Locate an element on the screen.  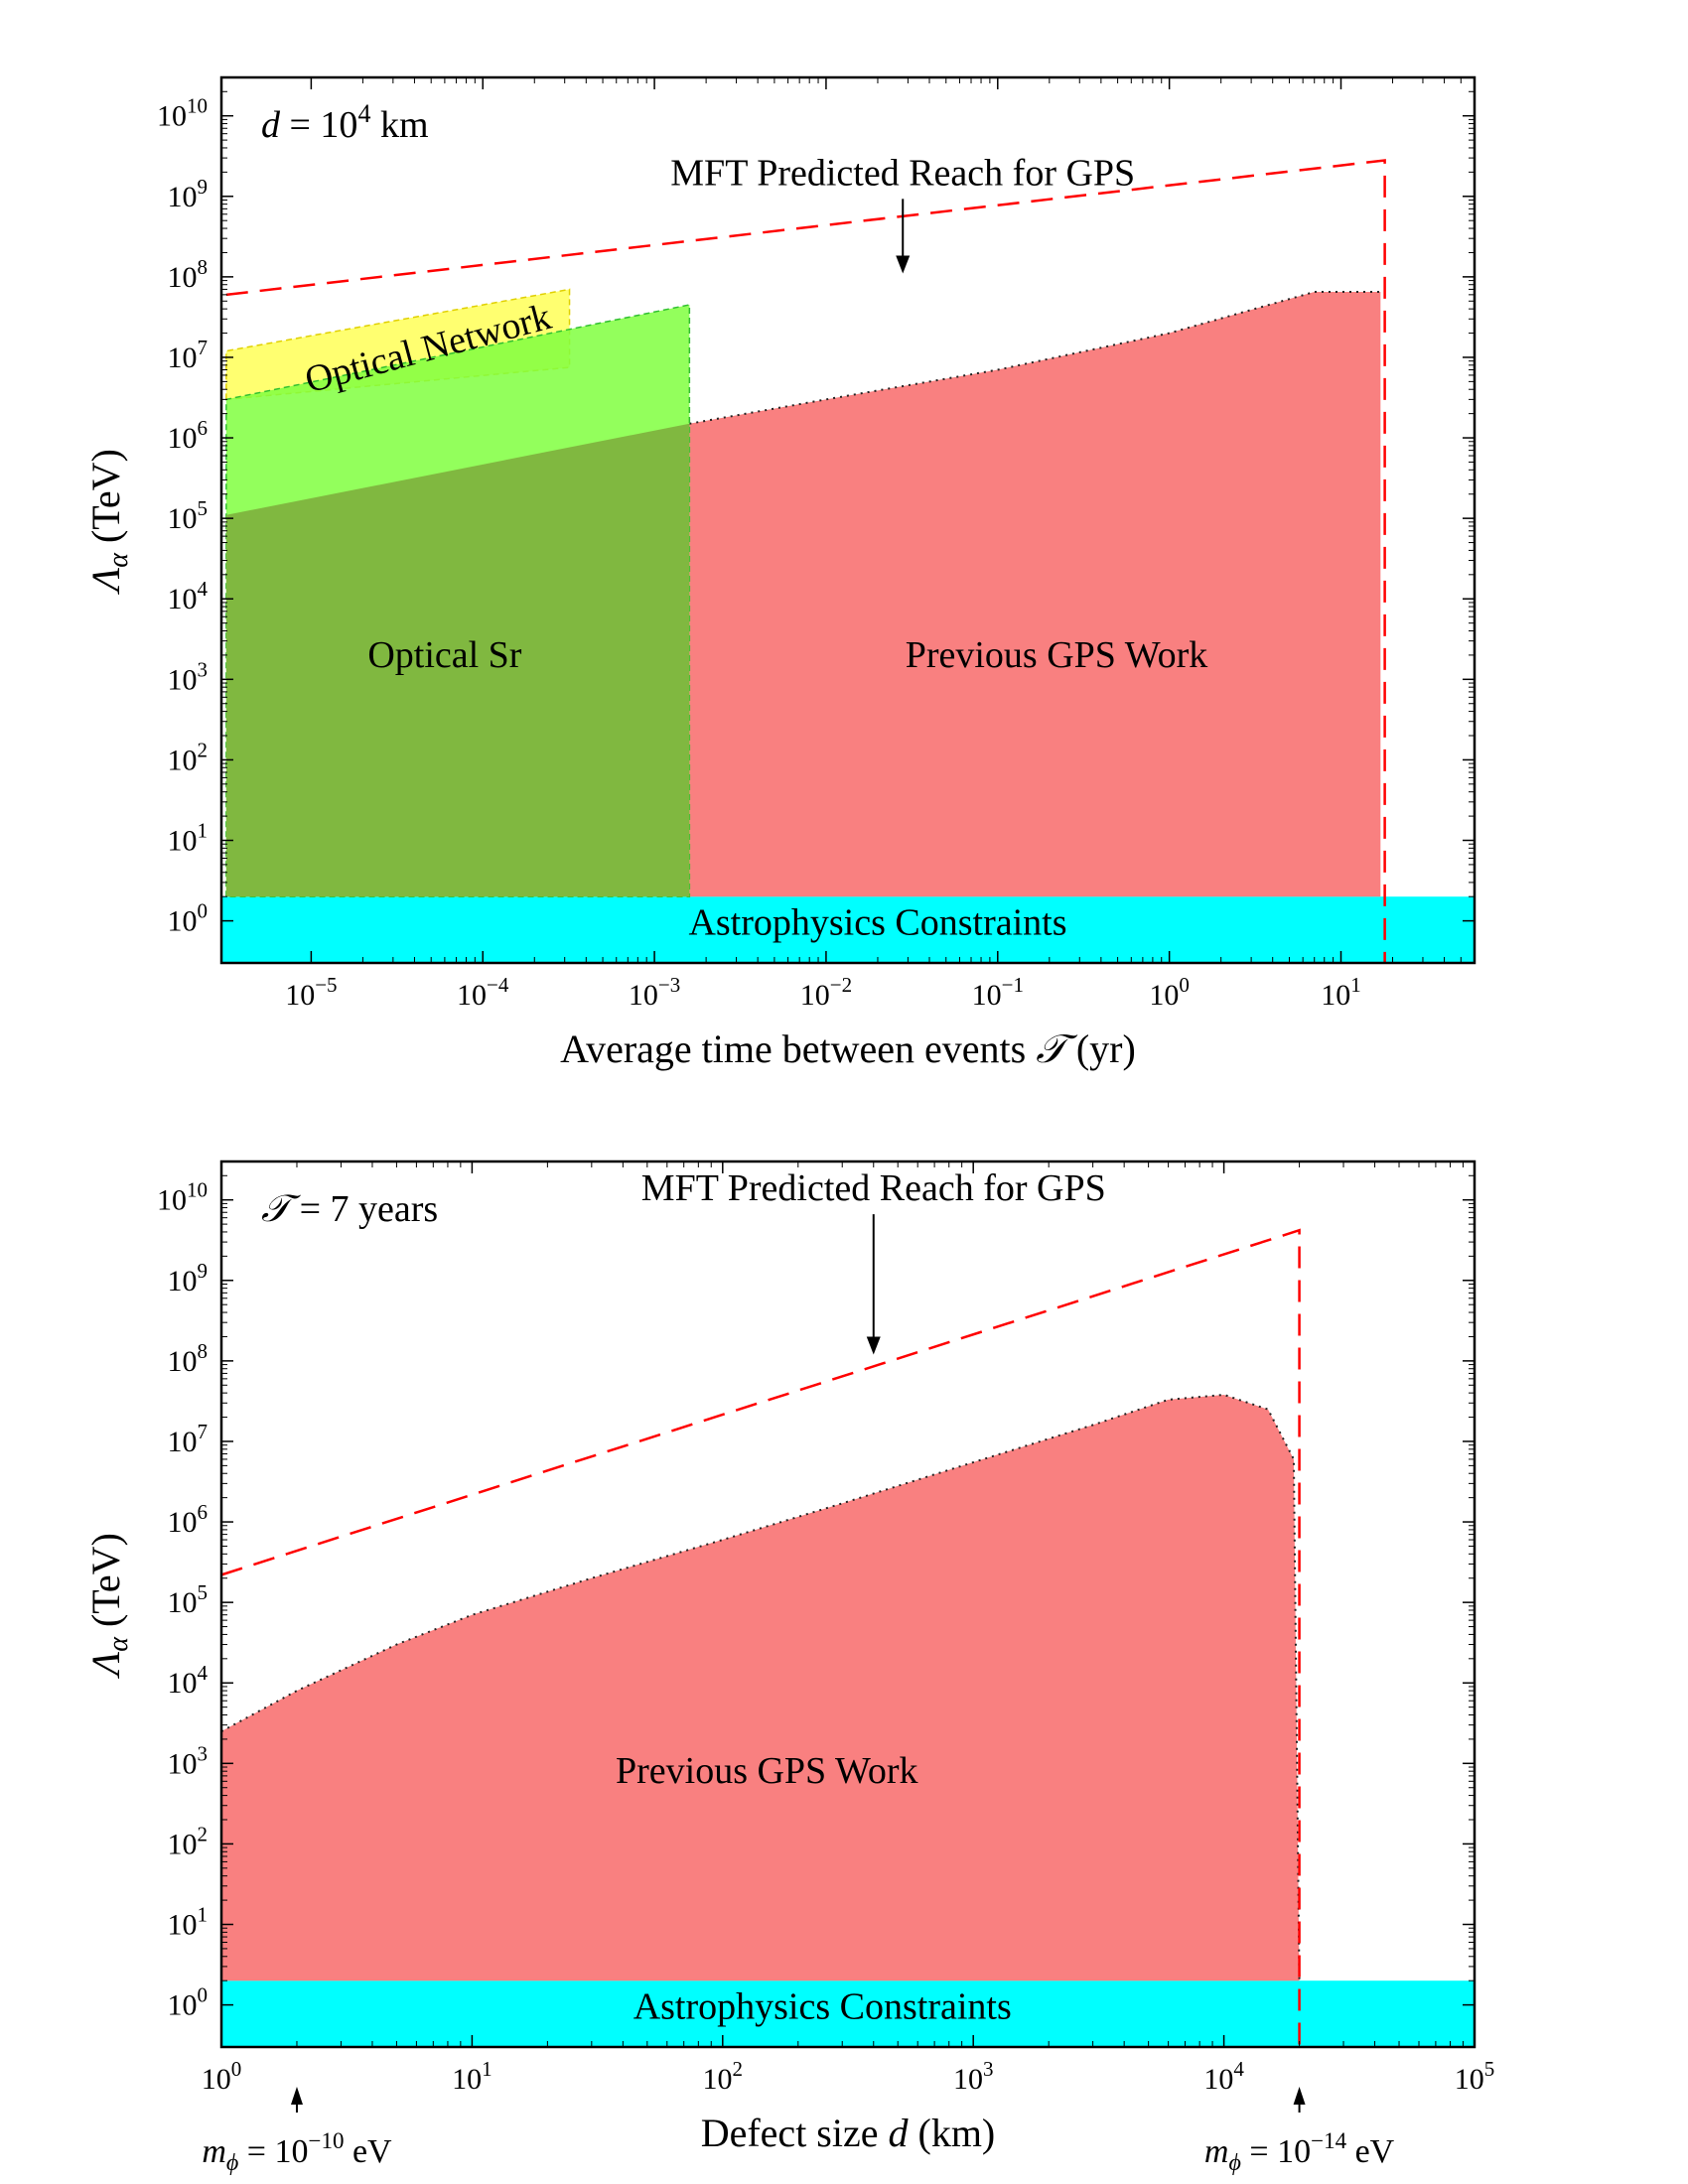
x-tick-label: 10⁻⁴ is located at coordinates (483, 992).